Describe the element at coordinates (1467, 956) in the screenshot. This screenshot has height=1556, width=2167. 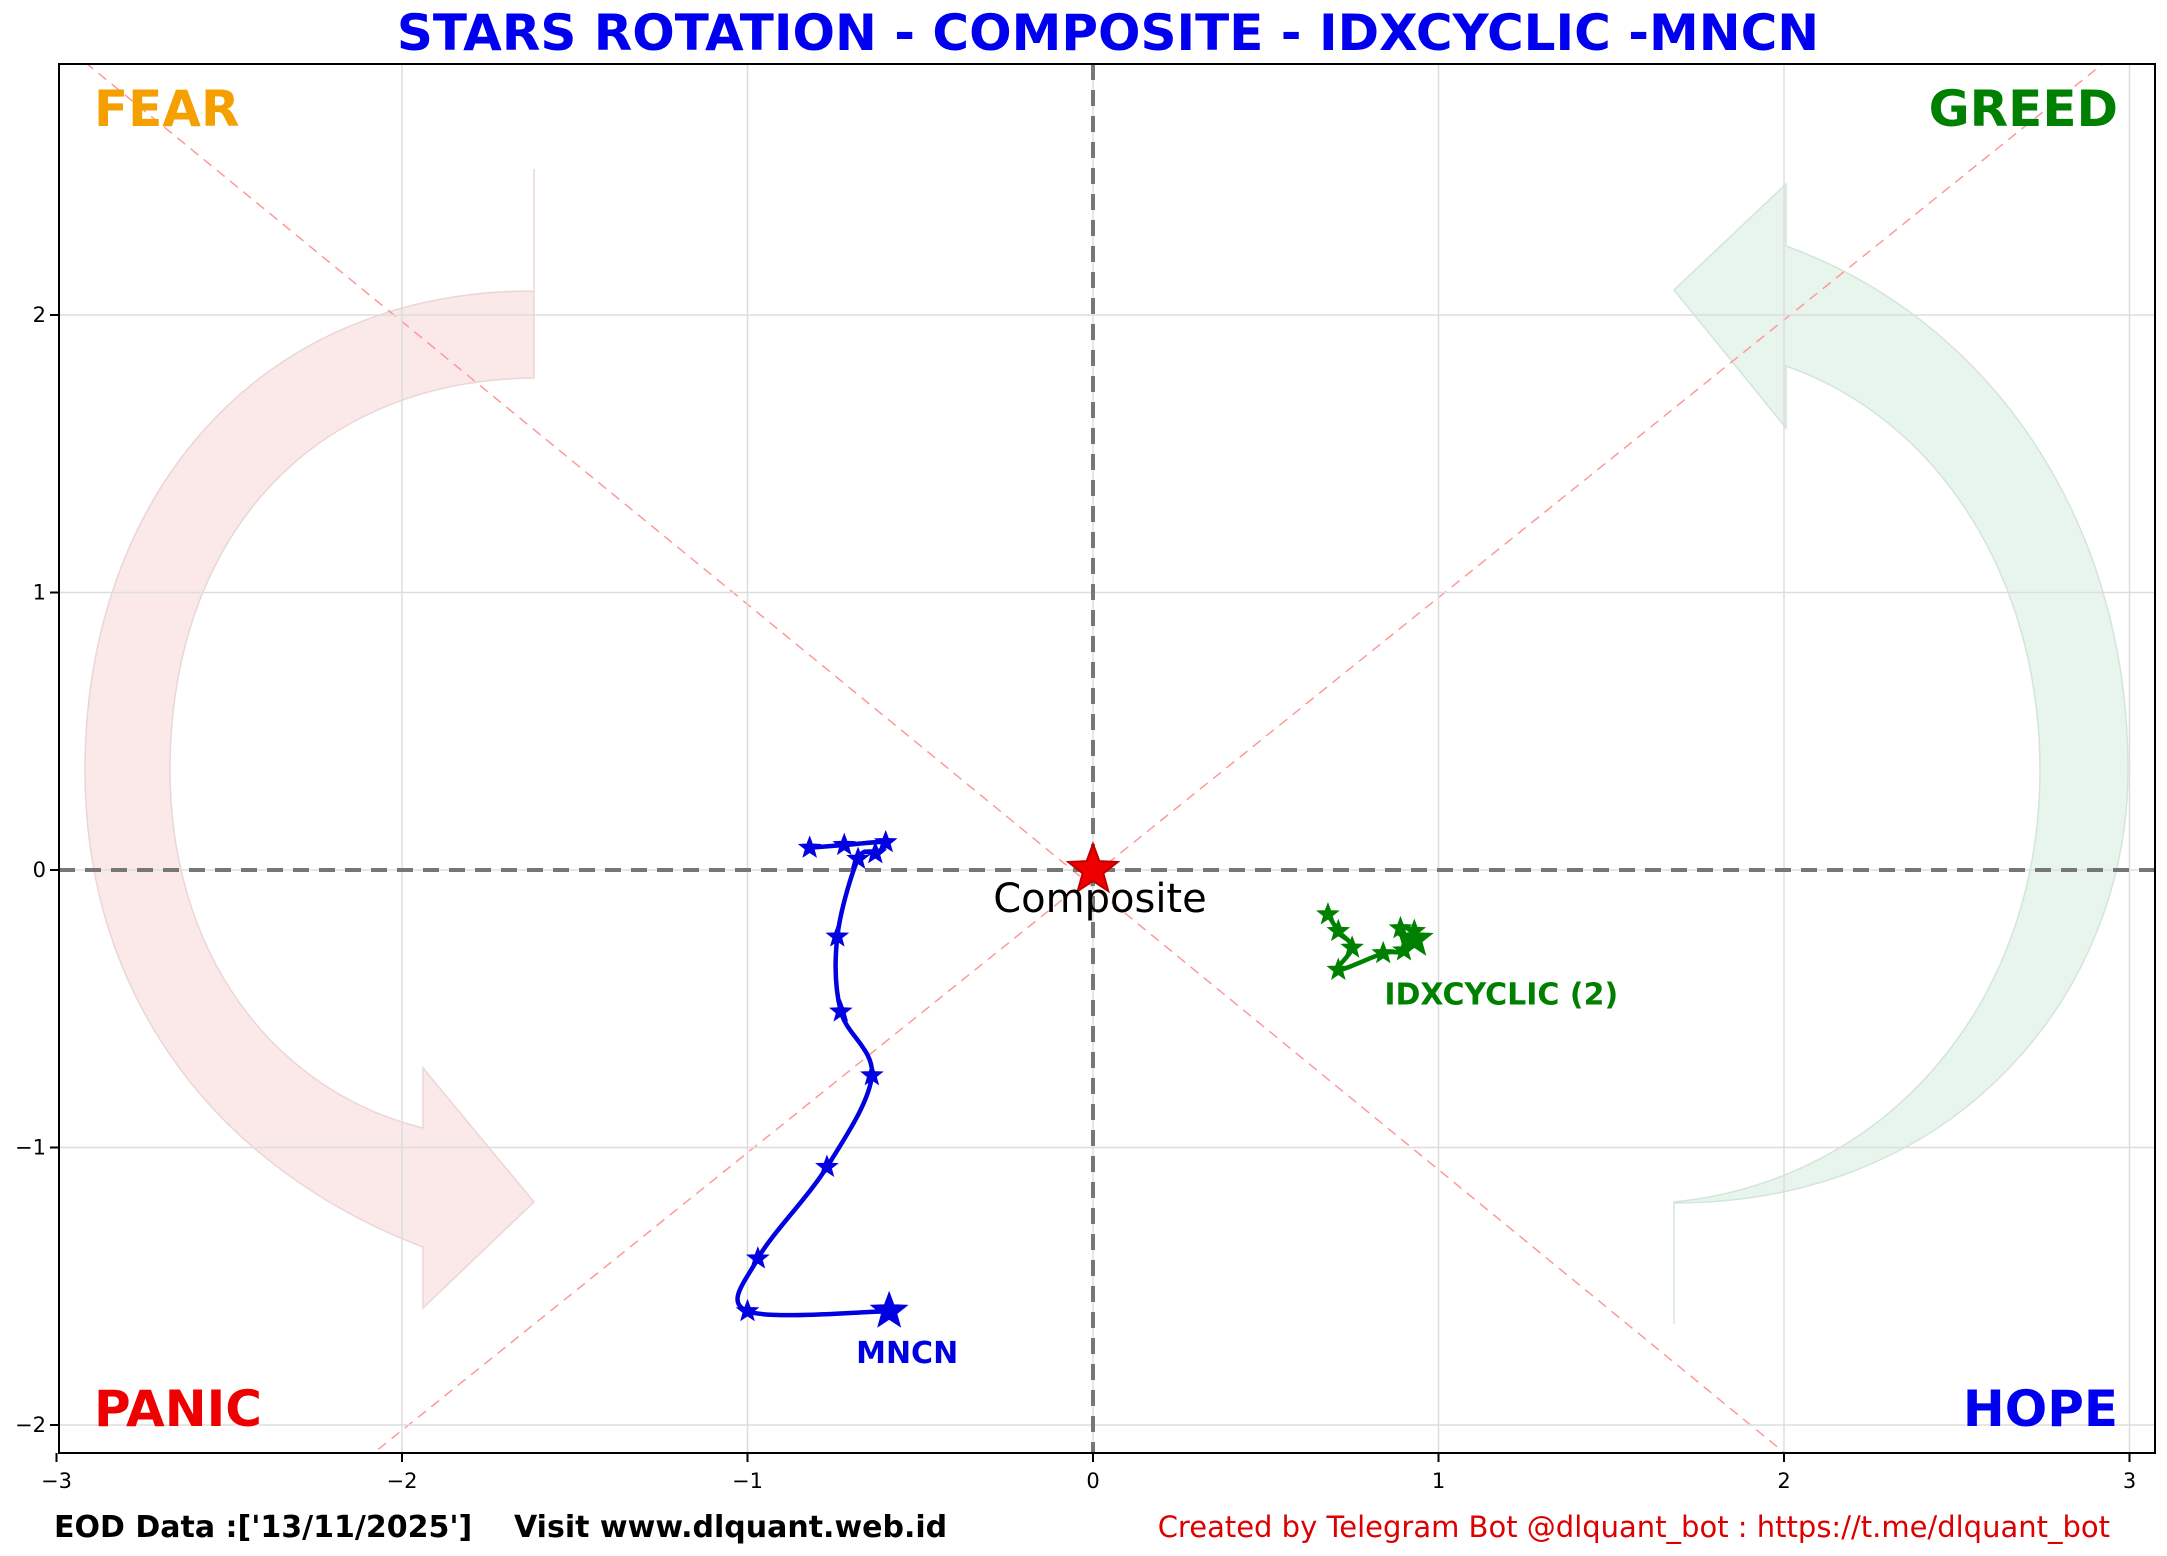
I see `series-1: IDXCYCLIC (2)` at that location.